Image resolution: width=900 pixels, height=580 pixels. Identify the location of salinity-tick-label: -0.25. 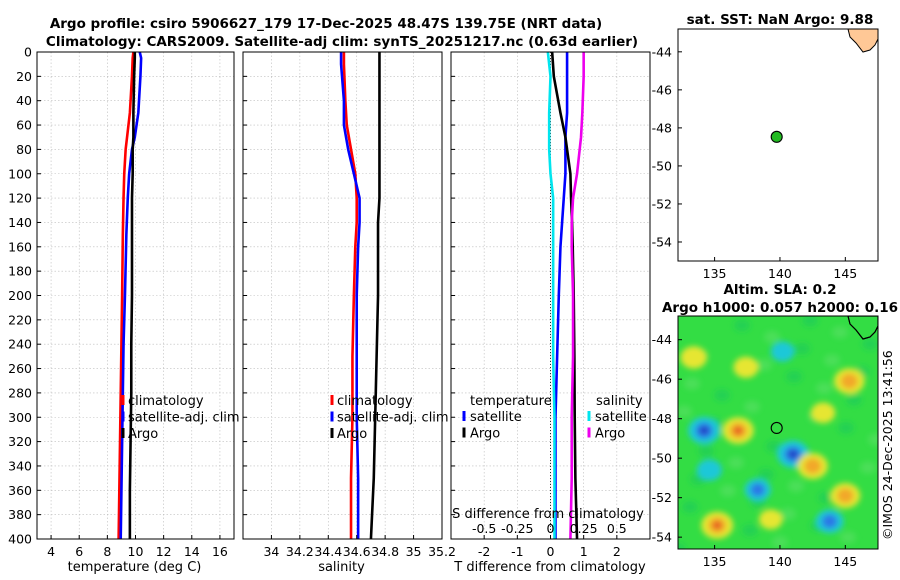
(517, 528).